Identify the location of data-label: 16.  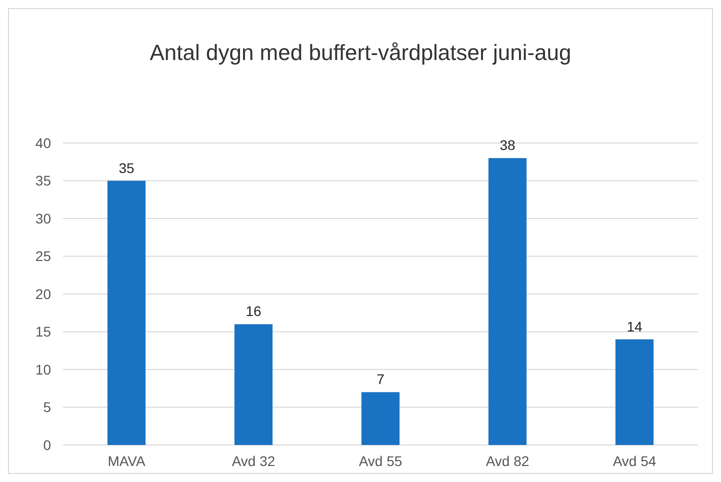
(254, 311).